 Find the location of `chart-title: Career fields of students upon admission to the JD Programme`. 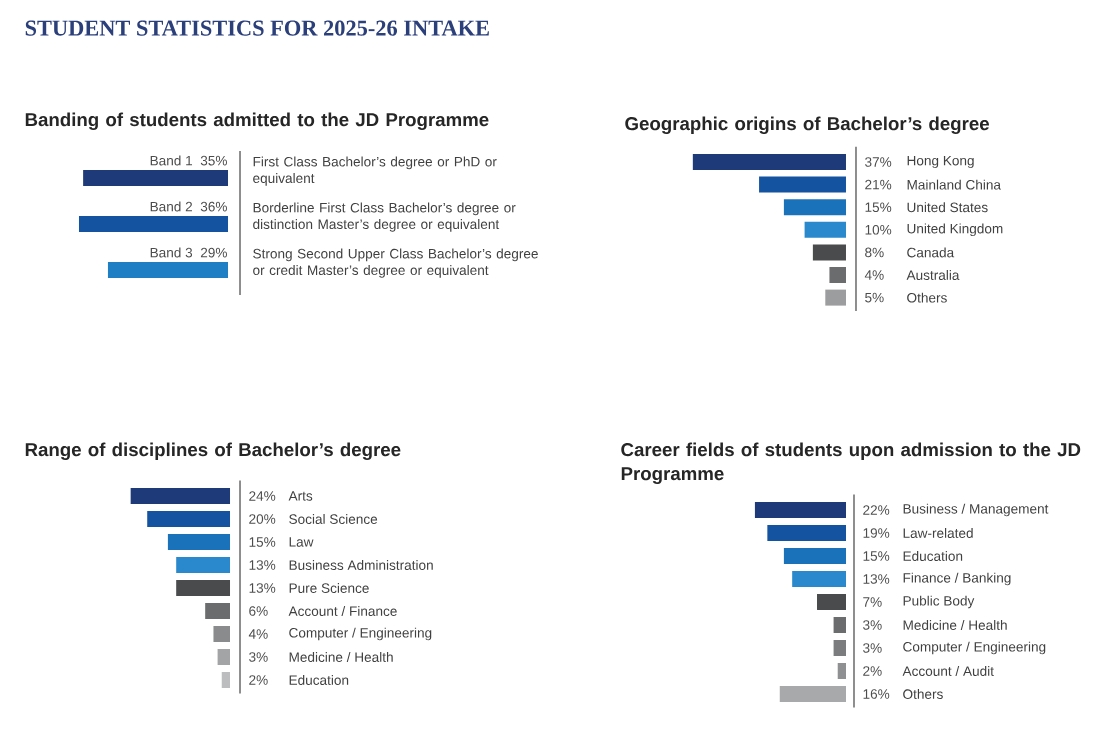

chart-title: Career fields of students upon admission to the JD Programme is located at coordinates (851, 463).